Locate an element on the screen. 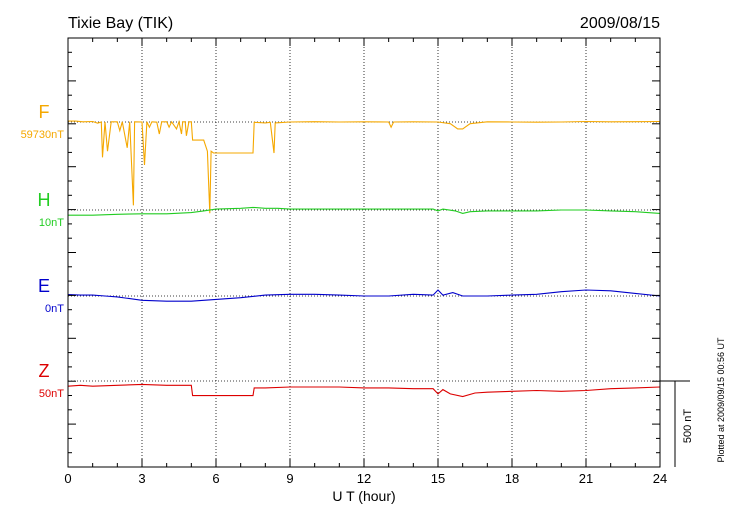 This screenshot has width=730, height=520. station-title: Tixie Bay (TIK) is located at coordinates (120, 23).